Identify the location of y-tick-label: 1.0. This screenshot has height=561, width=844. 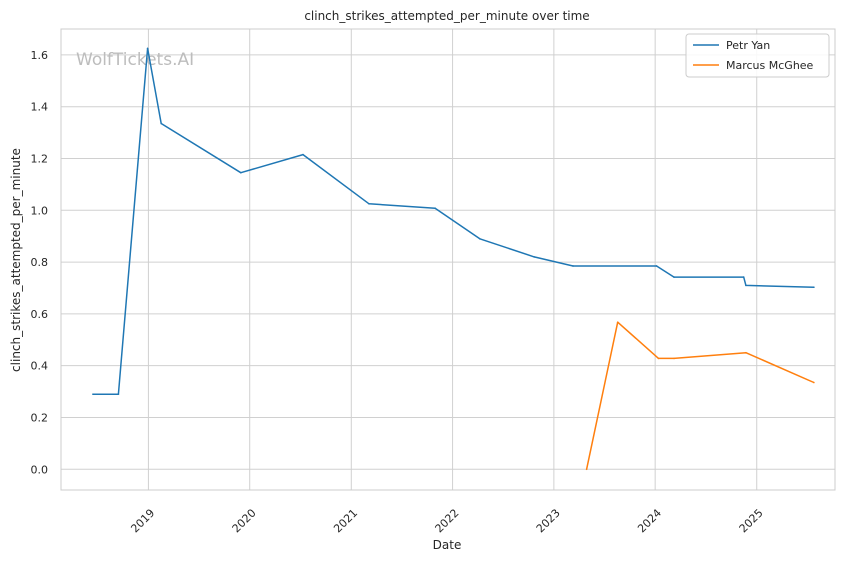
(40, 210).